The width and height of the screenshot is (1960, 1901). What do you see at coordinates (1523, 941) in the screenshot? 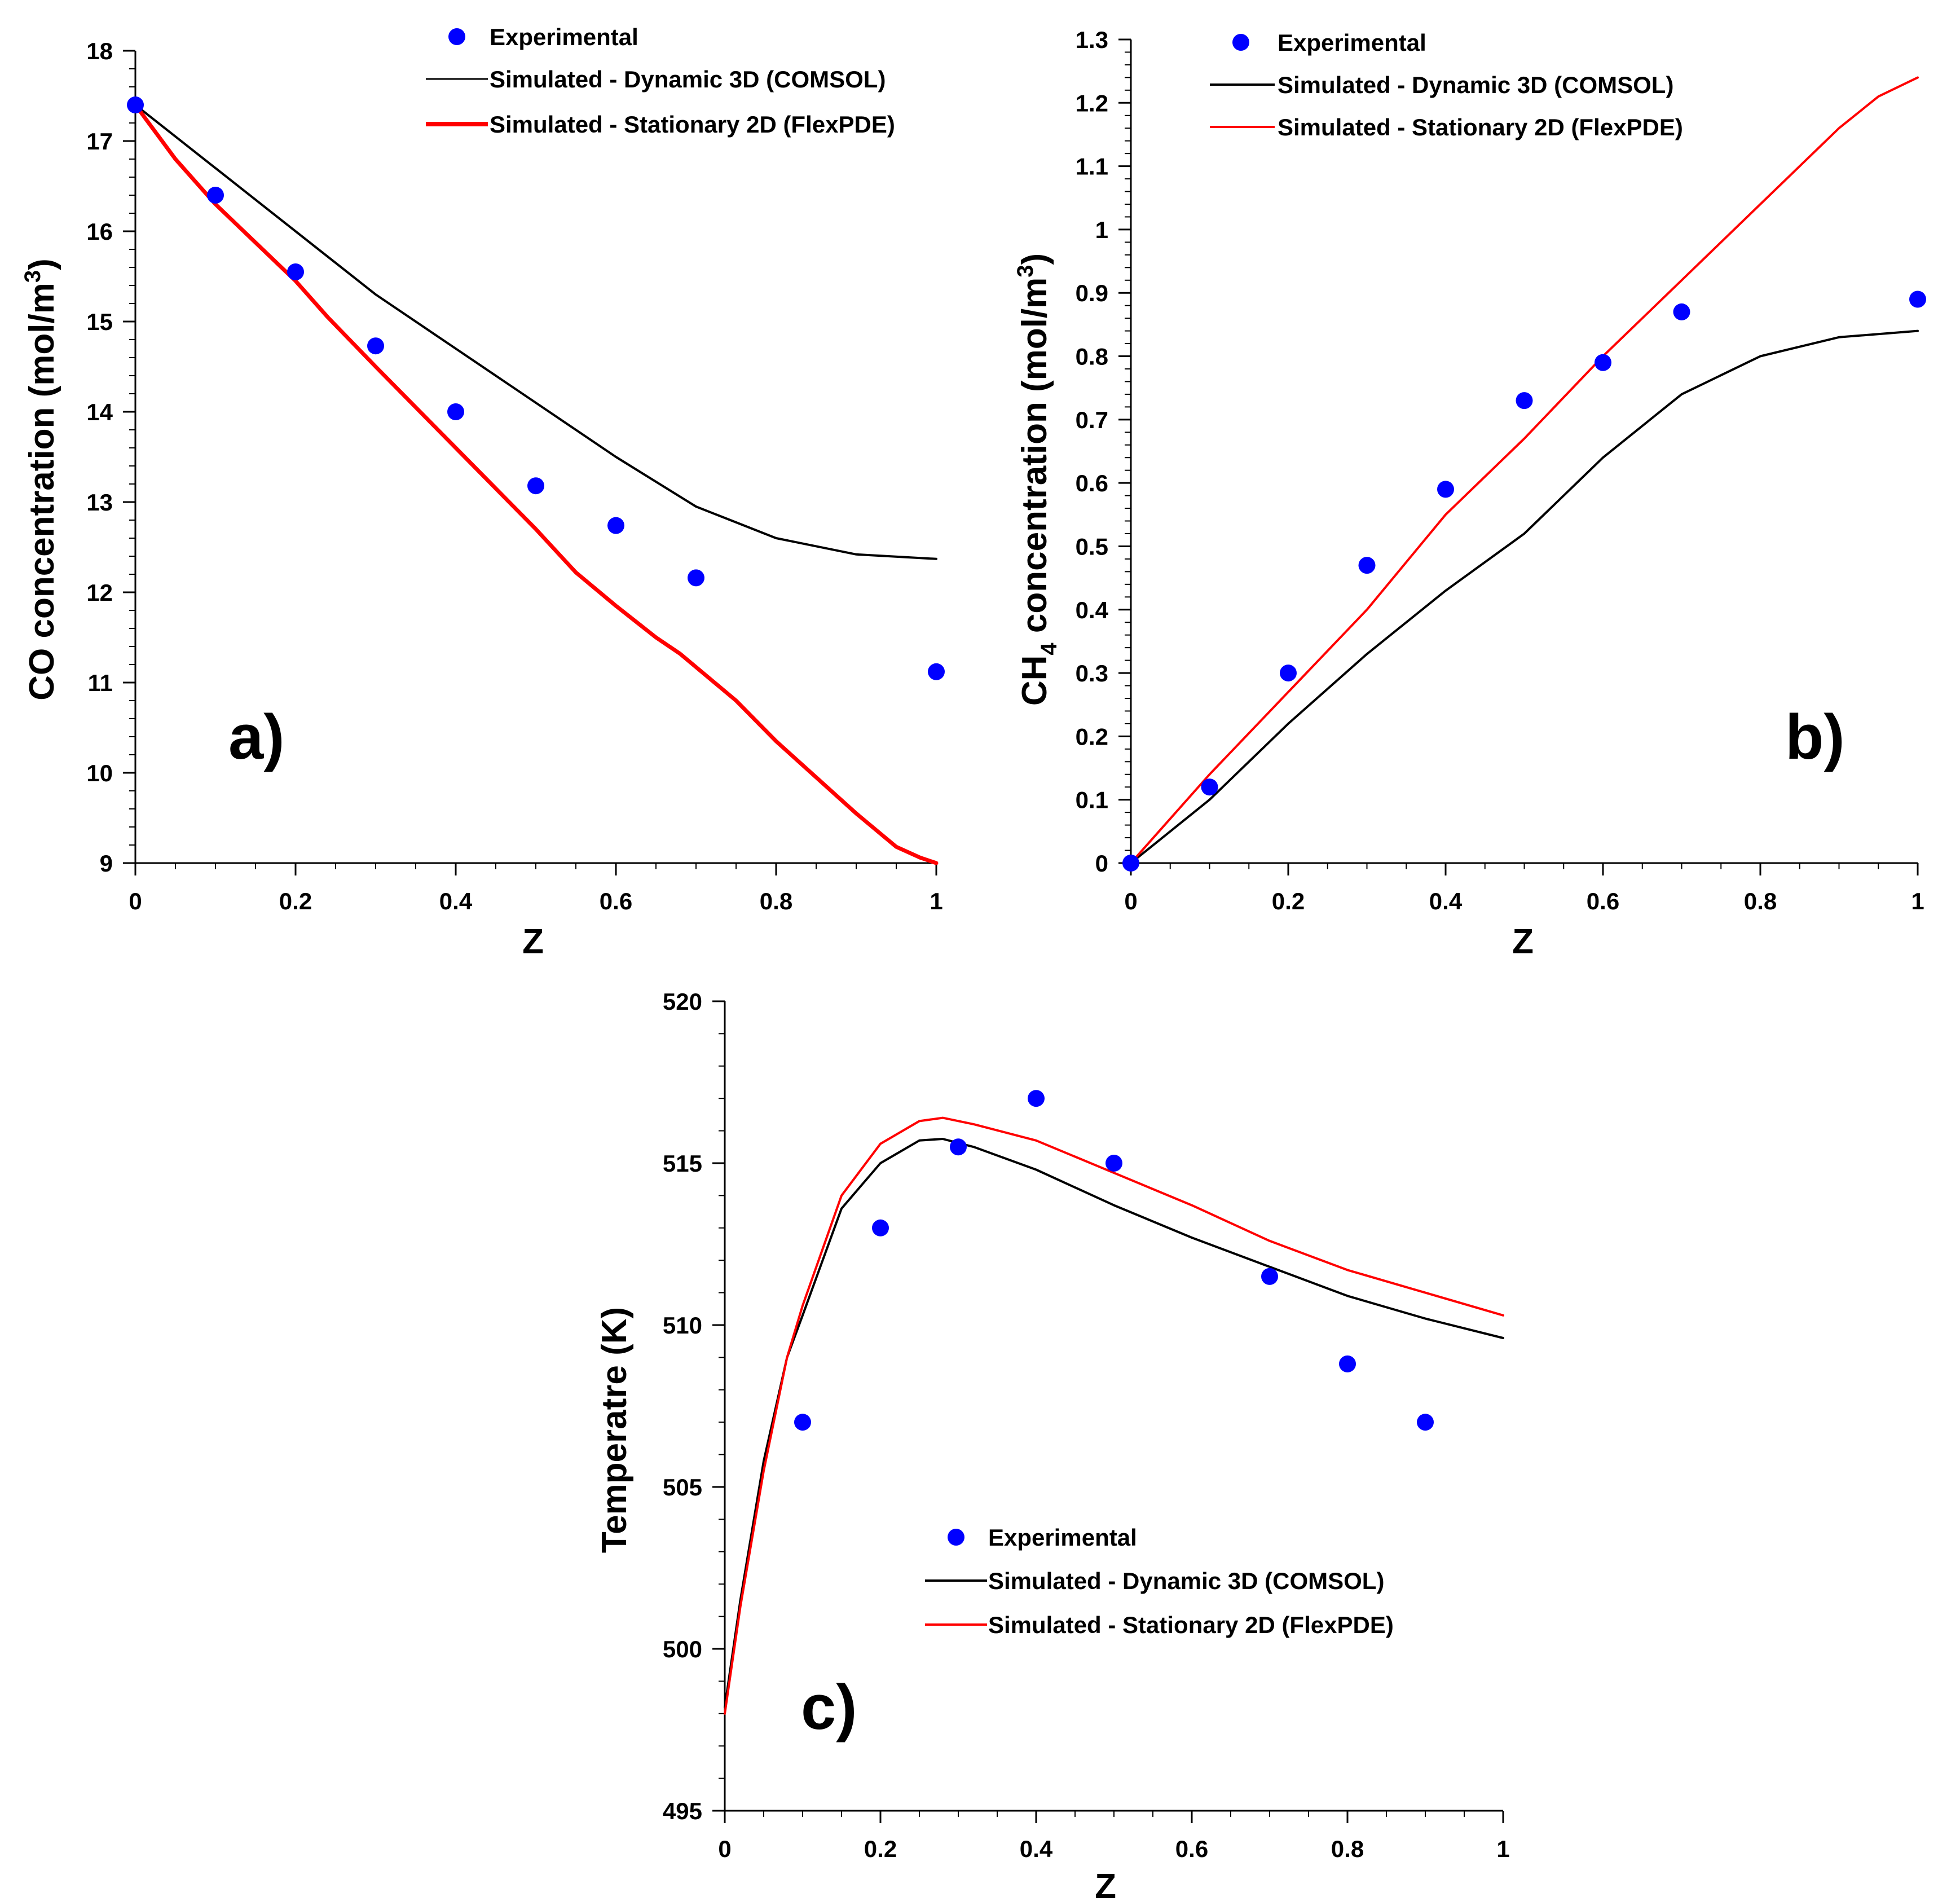
I see `x-axis-label-b: Z` at bounding box center [1523, 941].